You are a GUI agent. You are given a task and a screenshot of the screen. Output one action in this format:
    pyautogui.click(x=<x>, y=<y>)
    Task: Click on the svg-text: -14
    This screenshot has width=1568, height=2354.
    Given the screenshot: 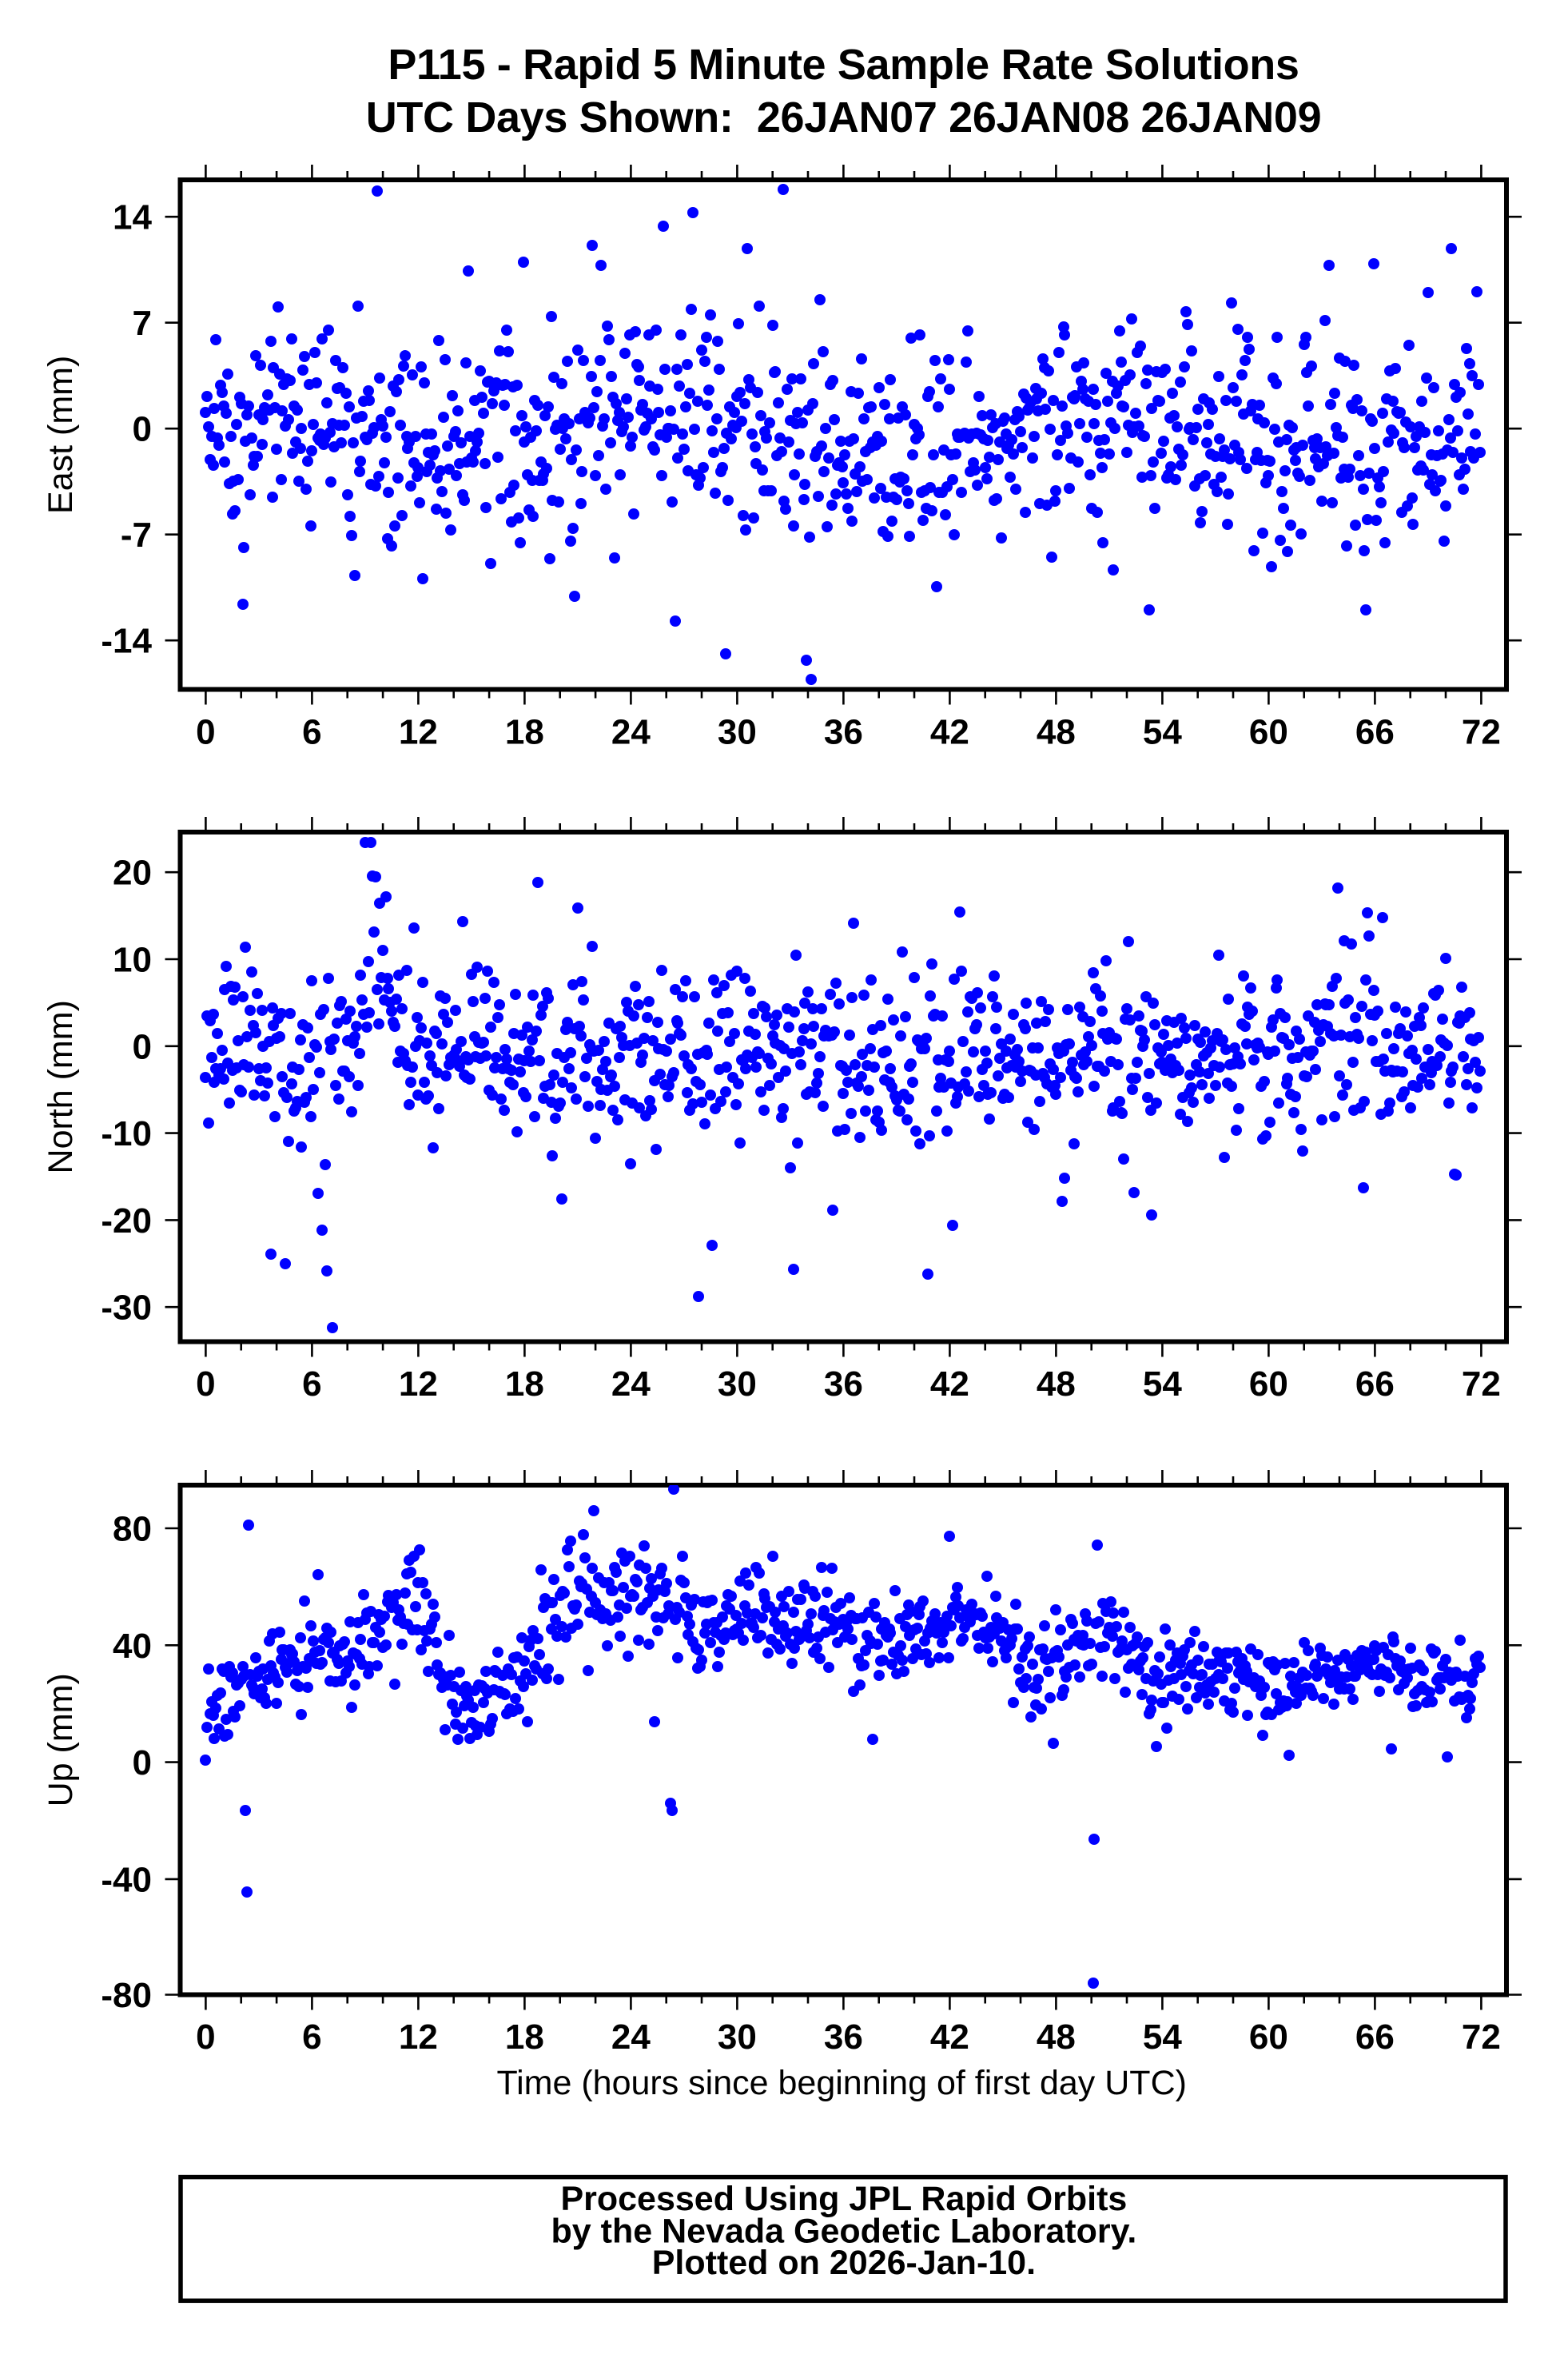 What is the action you would take?
    pyautogui.click(x=126, y=641)
    